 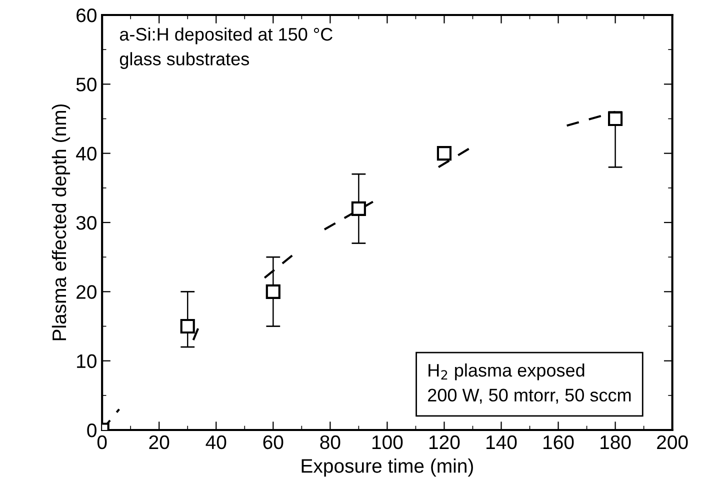 I want to click on x-tick-label: 200, so click(x=672, y=442).